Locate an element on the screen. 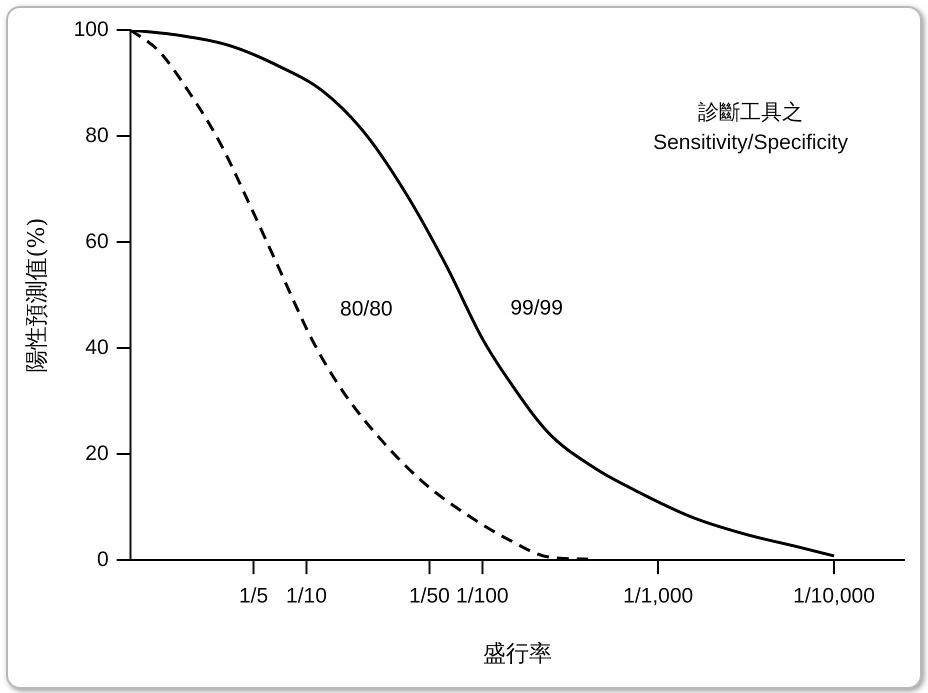  y-tick-label: 80 is located at coordinates (97, 135).